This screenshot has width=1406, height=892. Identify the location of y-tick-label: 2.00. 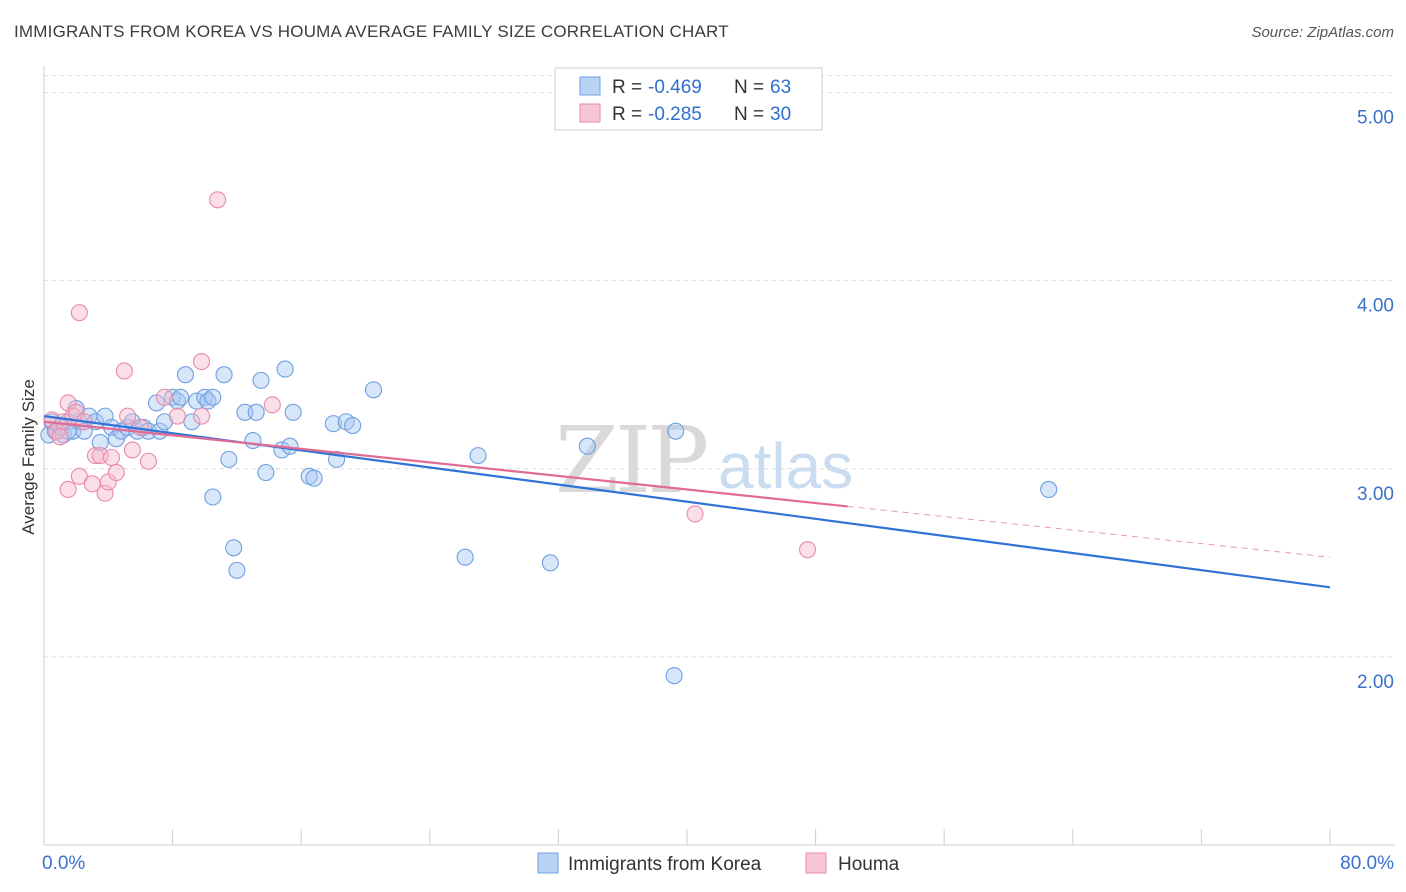
(1375, 682).